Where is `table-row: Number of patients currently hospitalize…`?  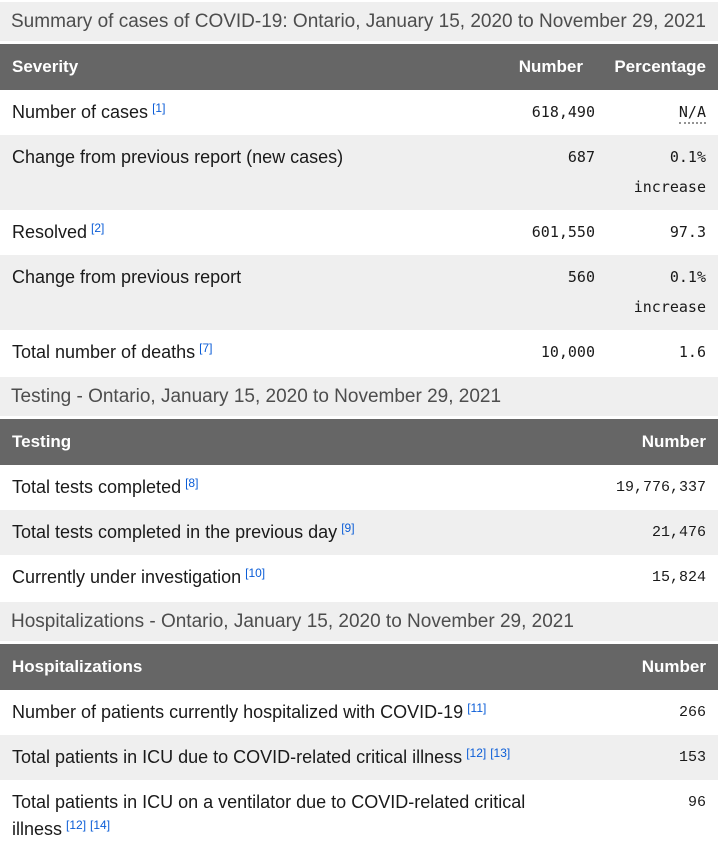 table-row: Number of patients currently hospitalize… is located at coordinates (359, 712).